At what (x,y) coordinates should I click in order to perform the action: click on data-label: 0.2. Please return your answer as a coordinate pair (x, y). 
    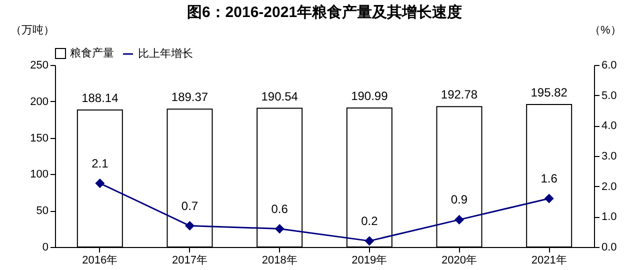
    Looking at the image, I should click on (369, 221).